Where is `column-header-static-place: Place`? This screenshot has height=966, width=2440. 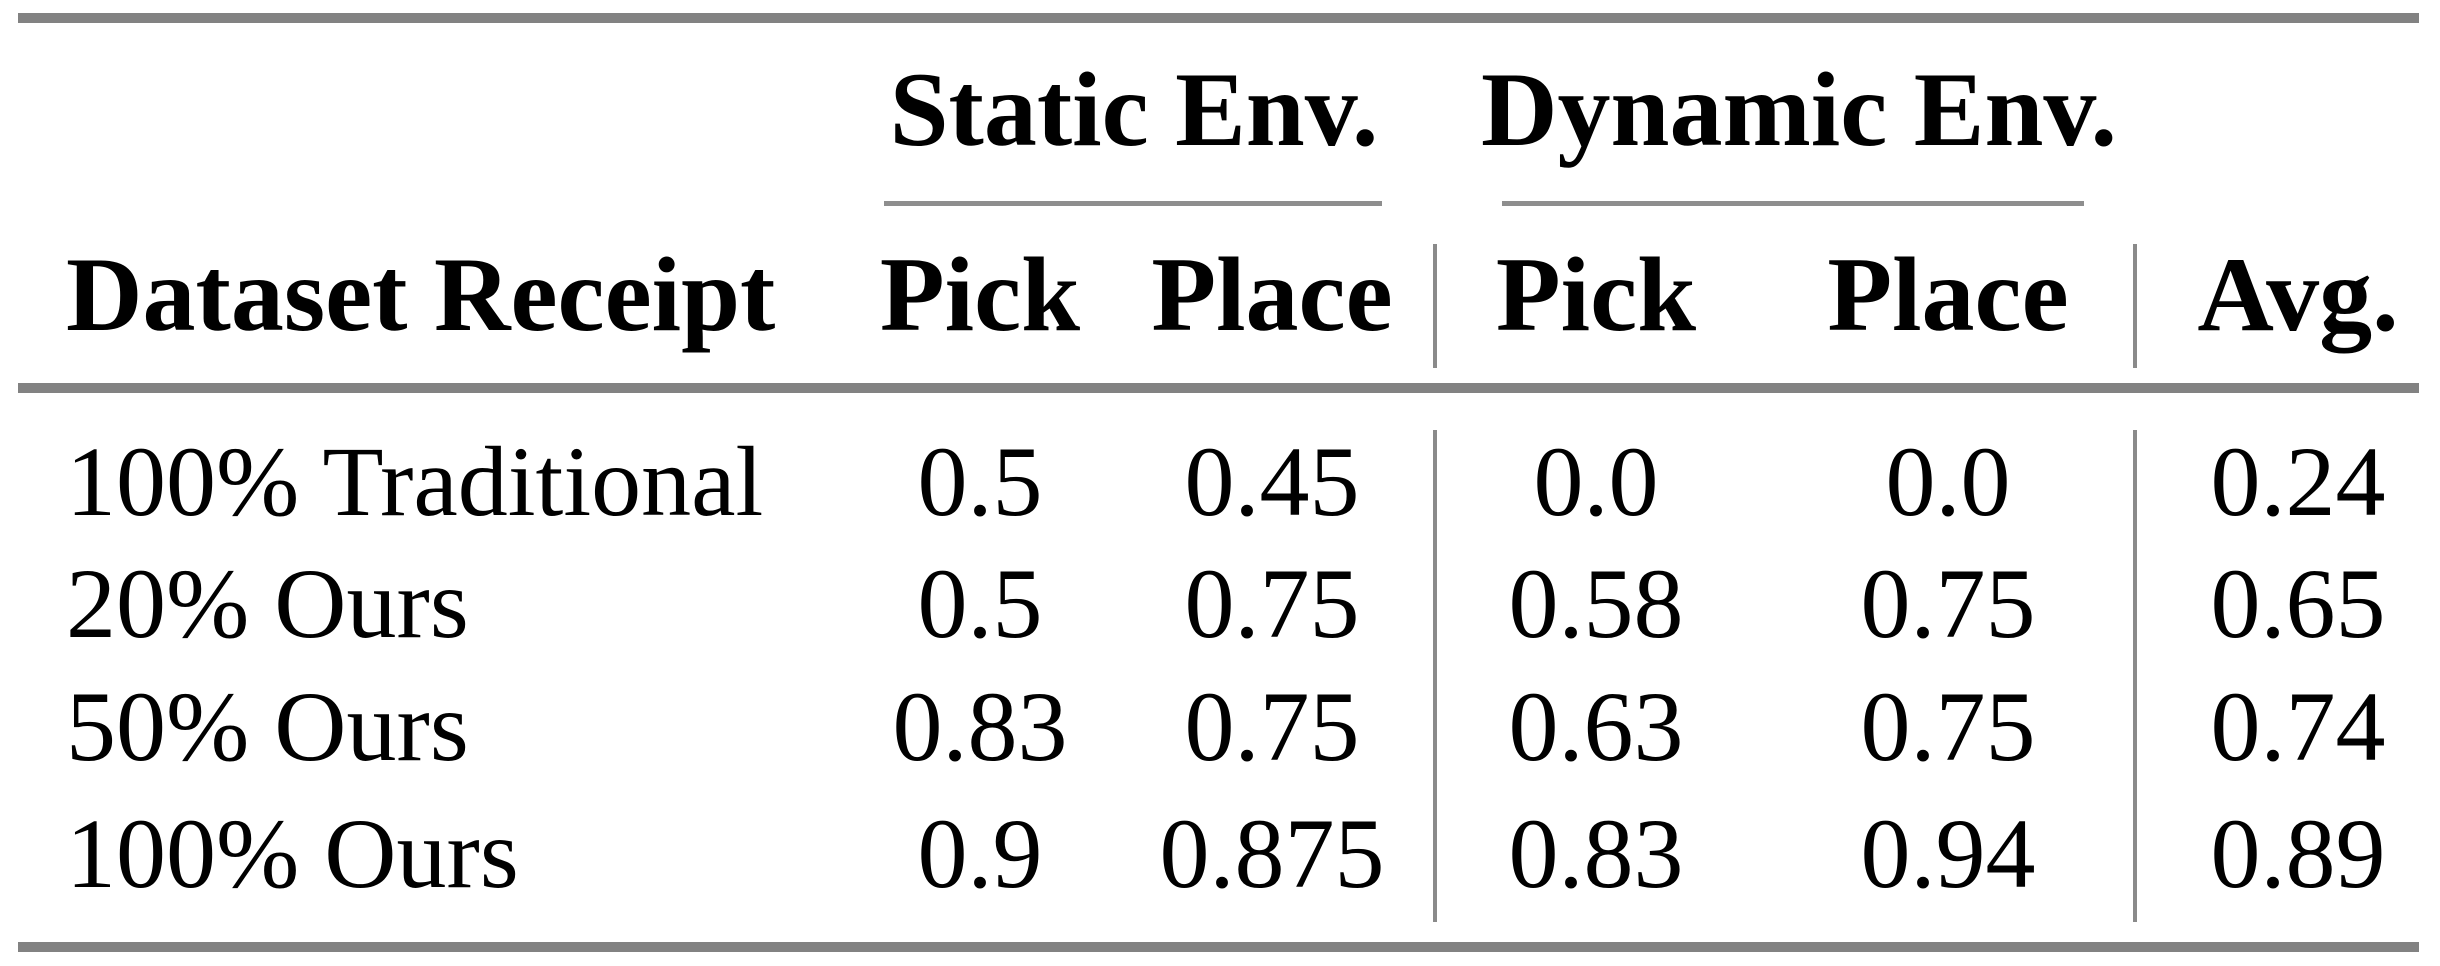 column-header-static-place: Place is located at coordinates (1272, 294).